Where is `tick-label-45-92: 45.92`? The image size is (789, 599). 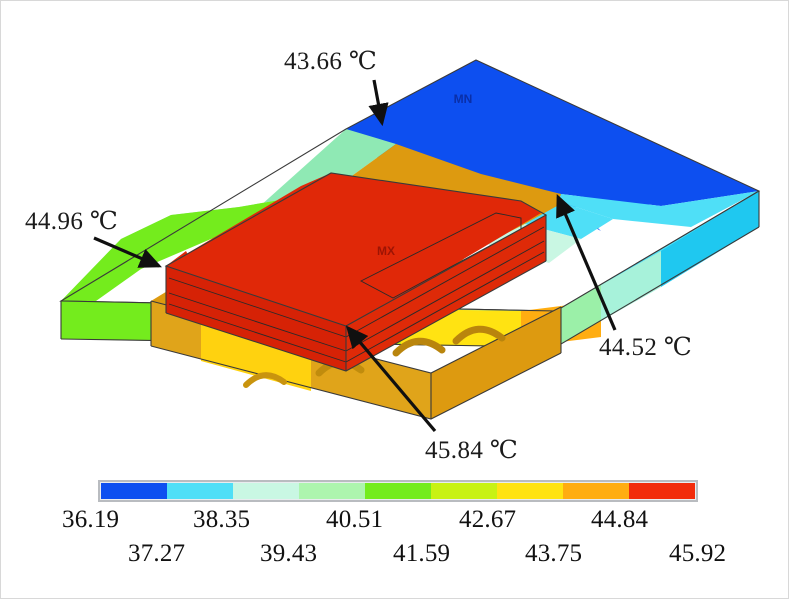
tick-label-45-92: 45.92 is located at coordinates (698, 553).